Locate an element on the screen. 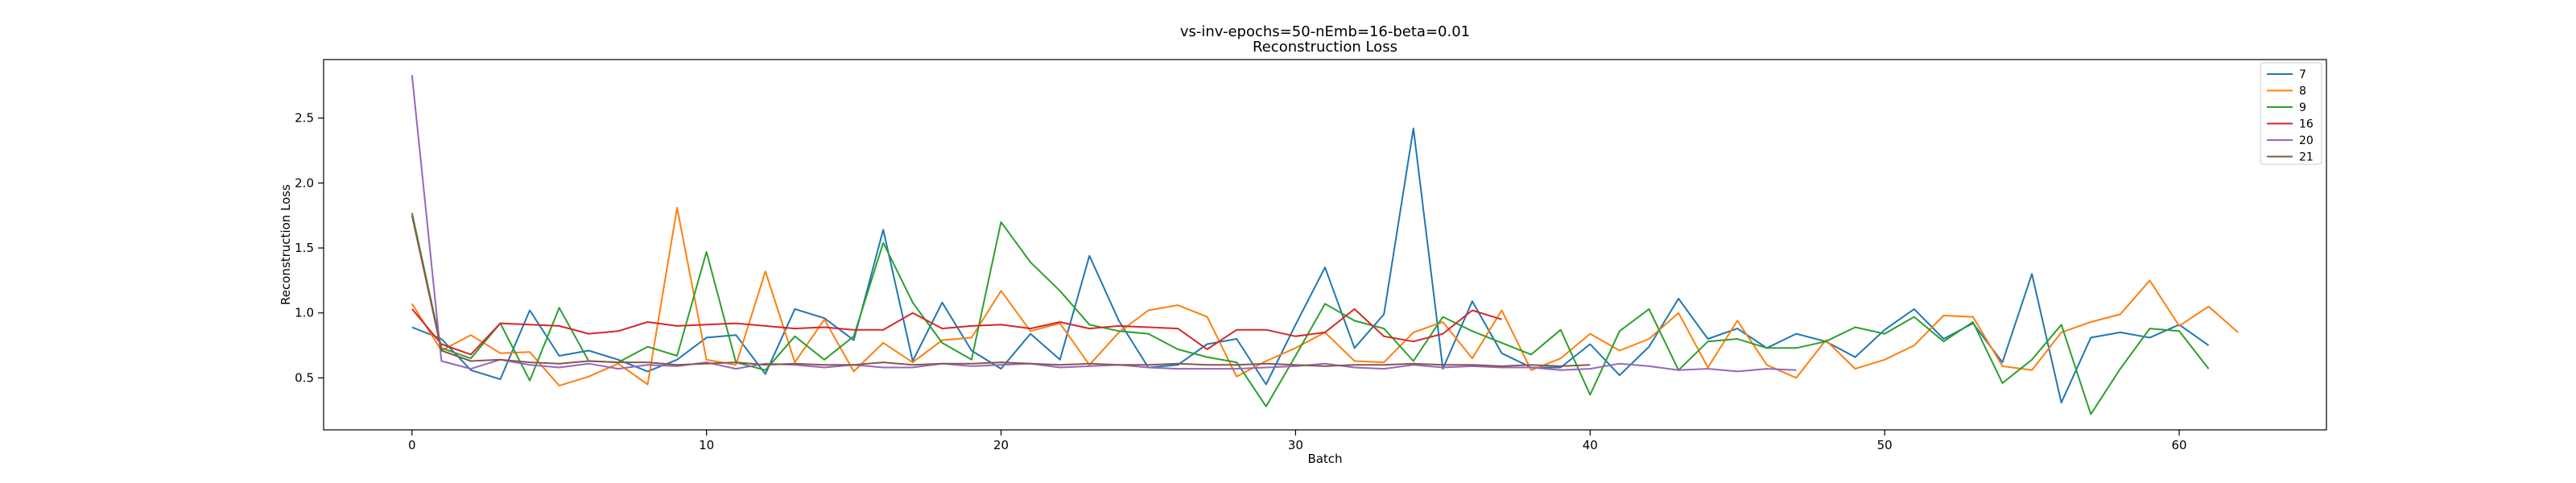  x-tick-label: 40 is located at coordinates (1590, 445).